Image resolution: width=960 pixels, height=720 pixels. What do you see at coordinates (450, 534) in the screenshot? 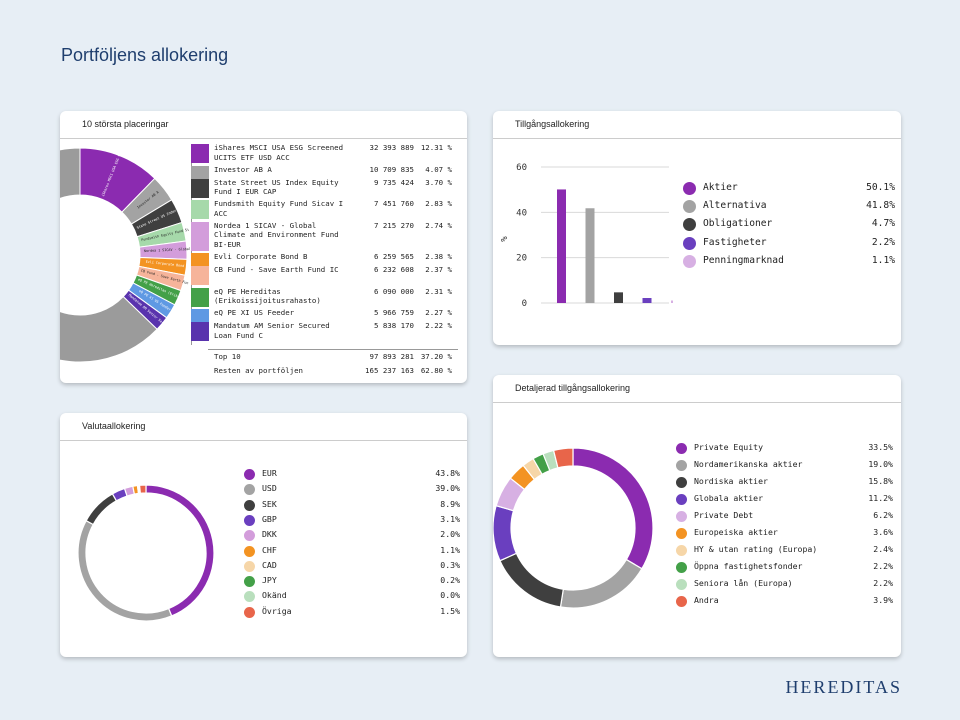
I see `legend-value: 2.0%` at bounding box center [450, 534].